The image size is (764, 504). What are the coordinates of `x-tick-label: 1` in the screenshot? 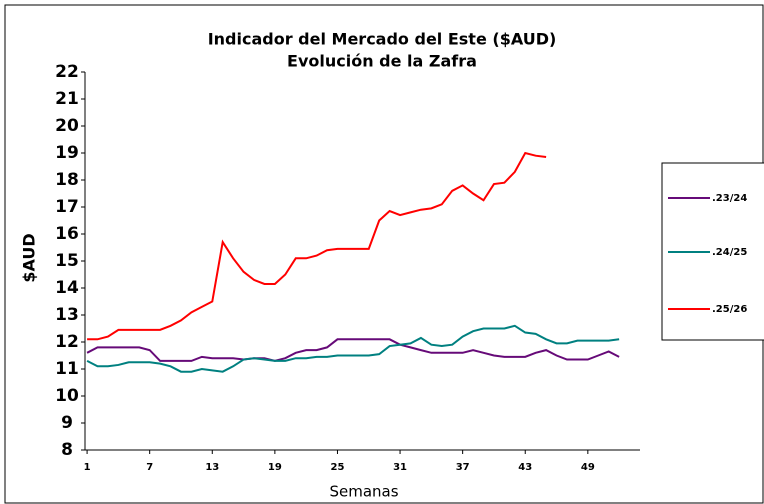 It's located at (87, 467).